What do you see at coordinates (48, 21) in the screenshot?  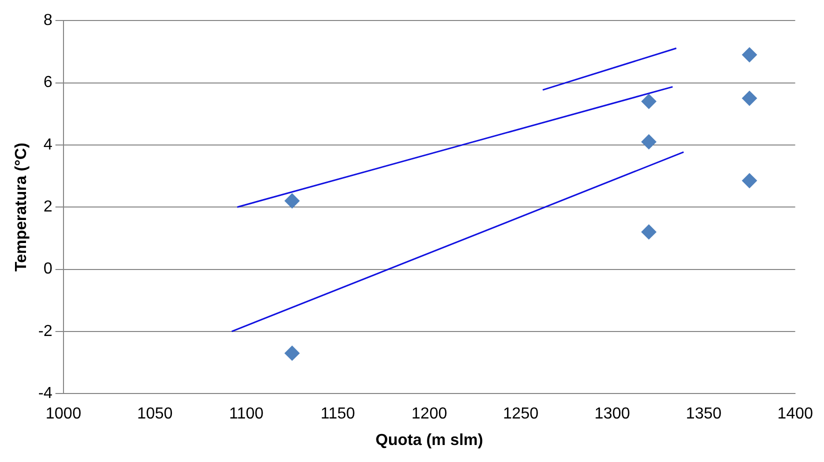 I see `y-tick-label: 8` at bounding box center [48, 21].